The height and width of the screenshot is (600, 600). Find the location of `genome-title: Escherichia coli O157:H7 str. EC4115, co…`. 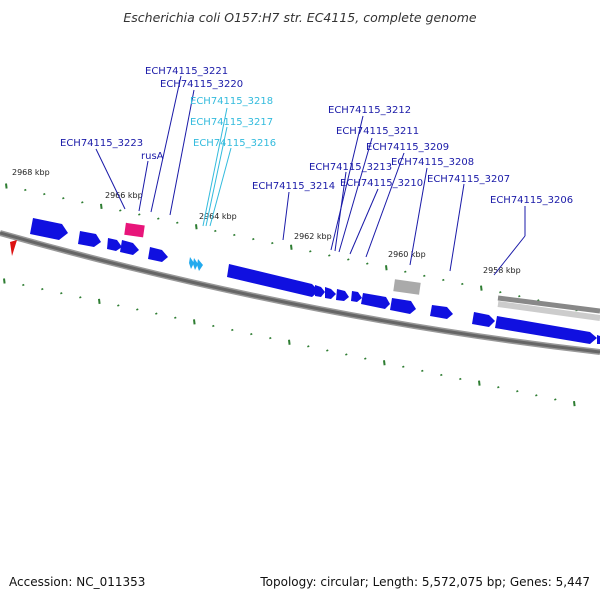

genome-title: Escherichia coli O157:H7 str. EC4115, co… is located at coordinates (300, 17).